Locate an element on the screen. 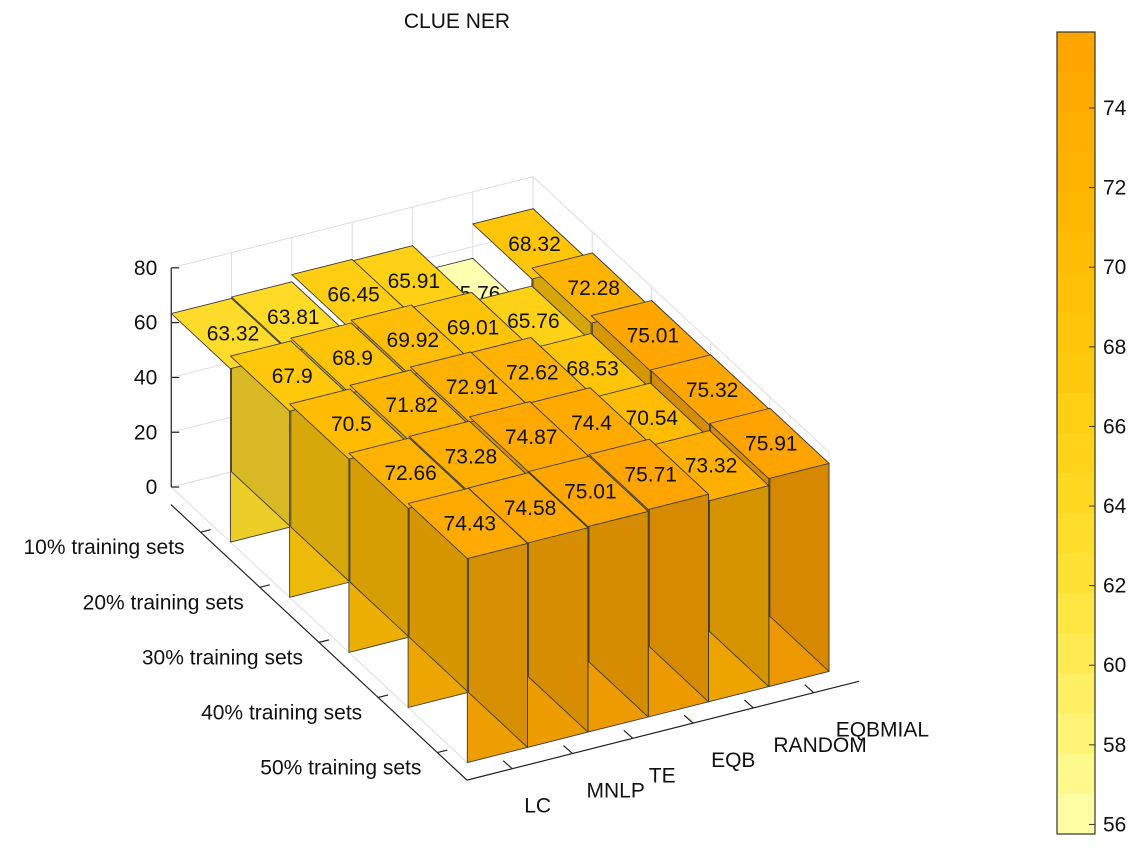 This screenshot has height=867, width=1132. bar-value-label: 65.76 is located at coordinates (533, 321).